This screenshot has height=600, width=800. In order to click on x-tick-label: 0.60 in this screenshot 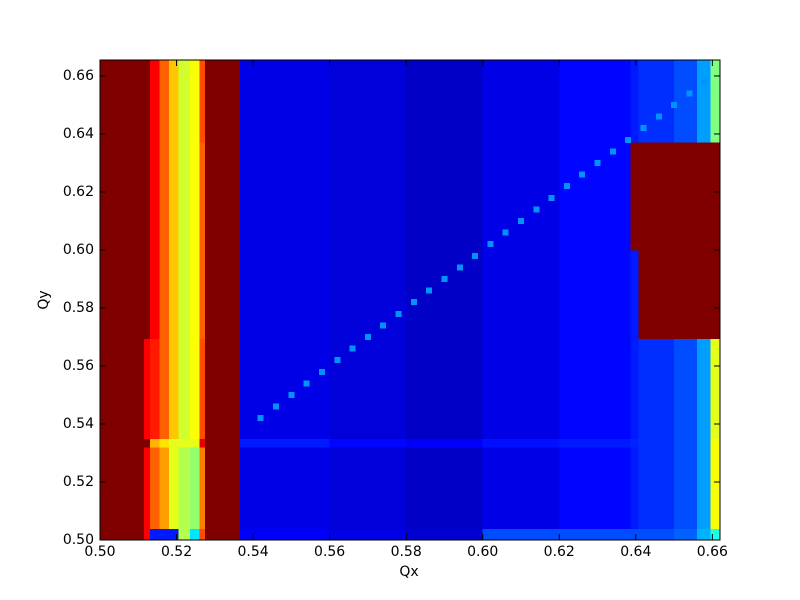, I will do `click(482, 552)`.